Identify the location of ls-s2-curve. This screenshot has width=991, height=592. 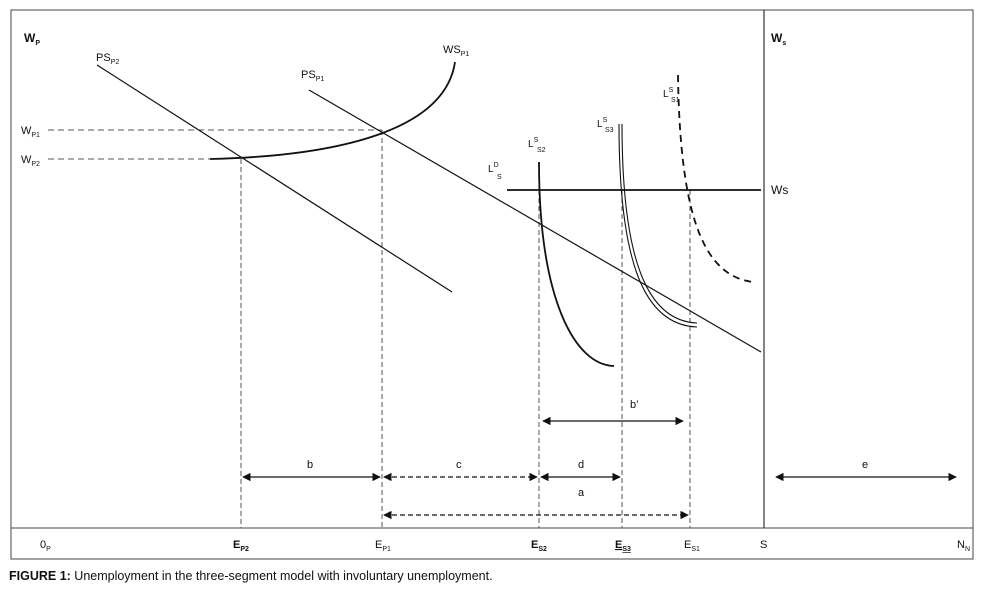
(576, 264).